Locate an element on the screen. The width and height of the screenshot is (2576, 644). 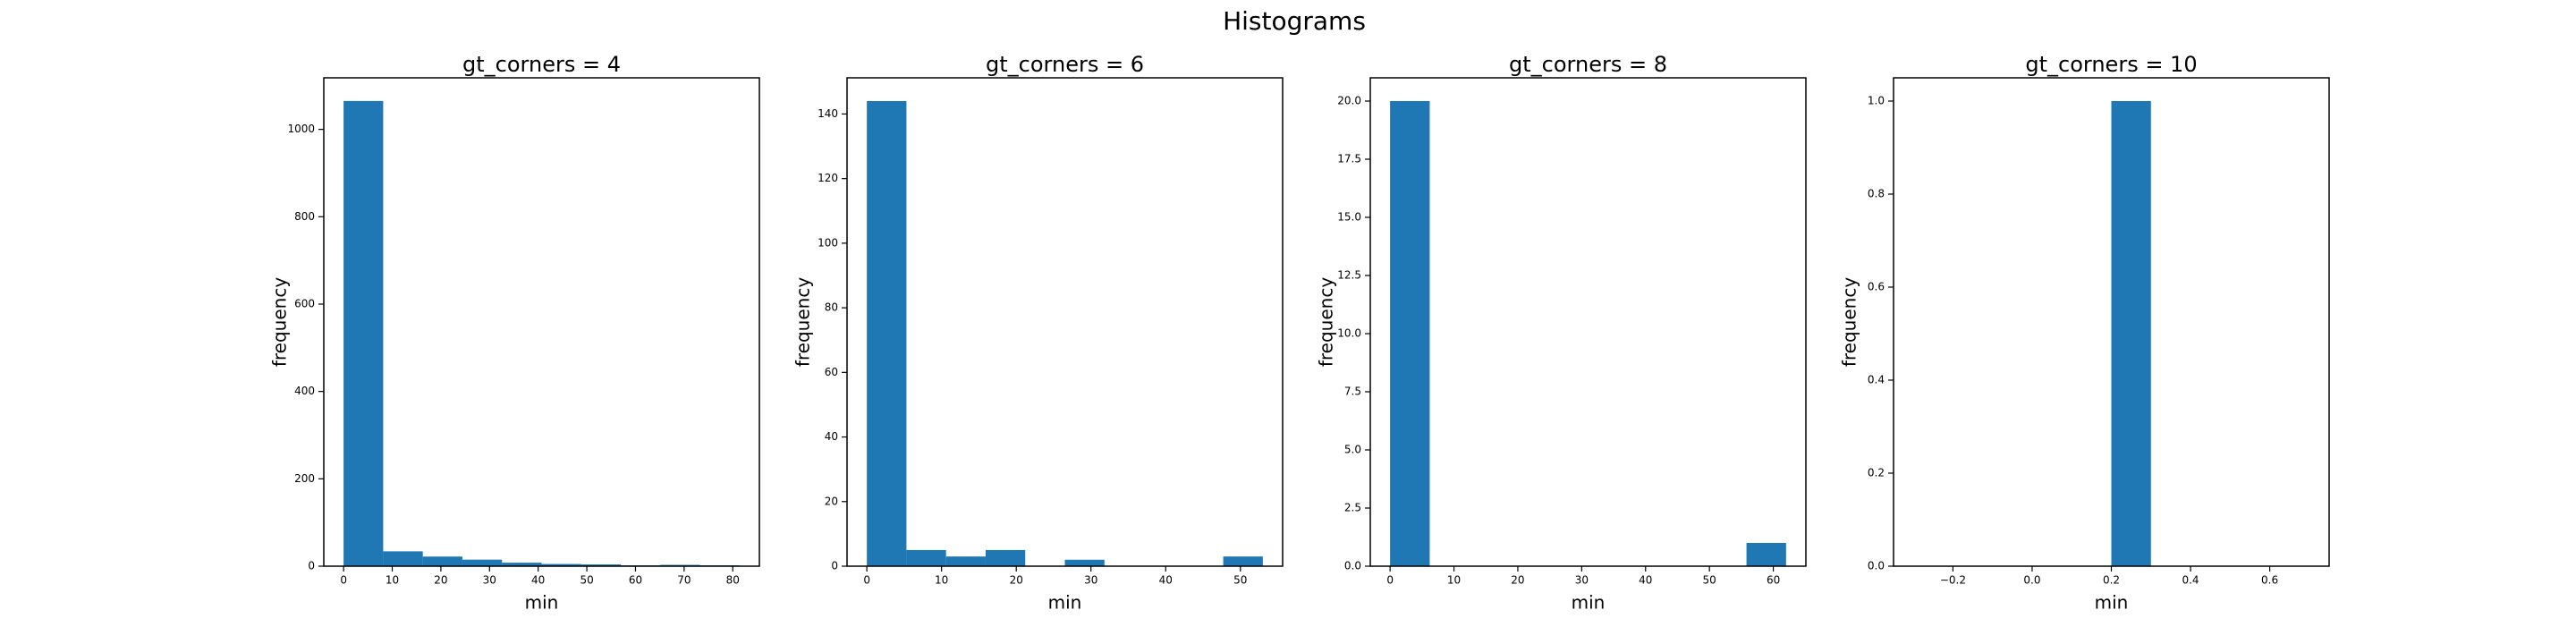
y-tick-label: 7.5 is located at coordinates (1352, 392).